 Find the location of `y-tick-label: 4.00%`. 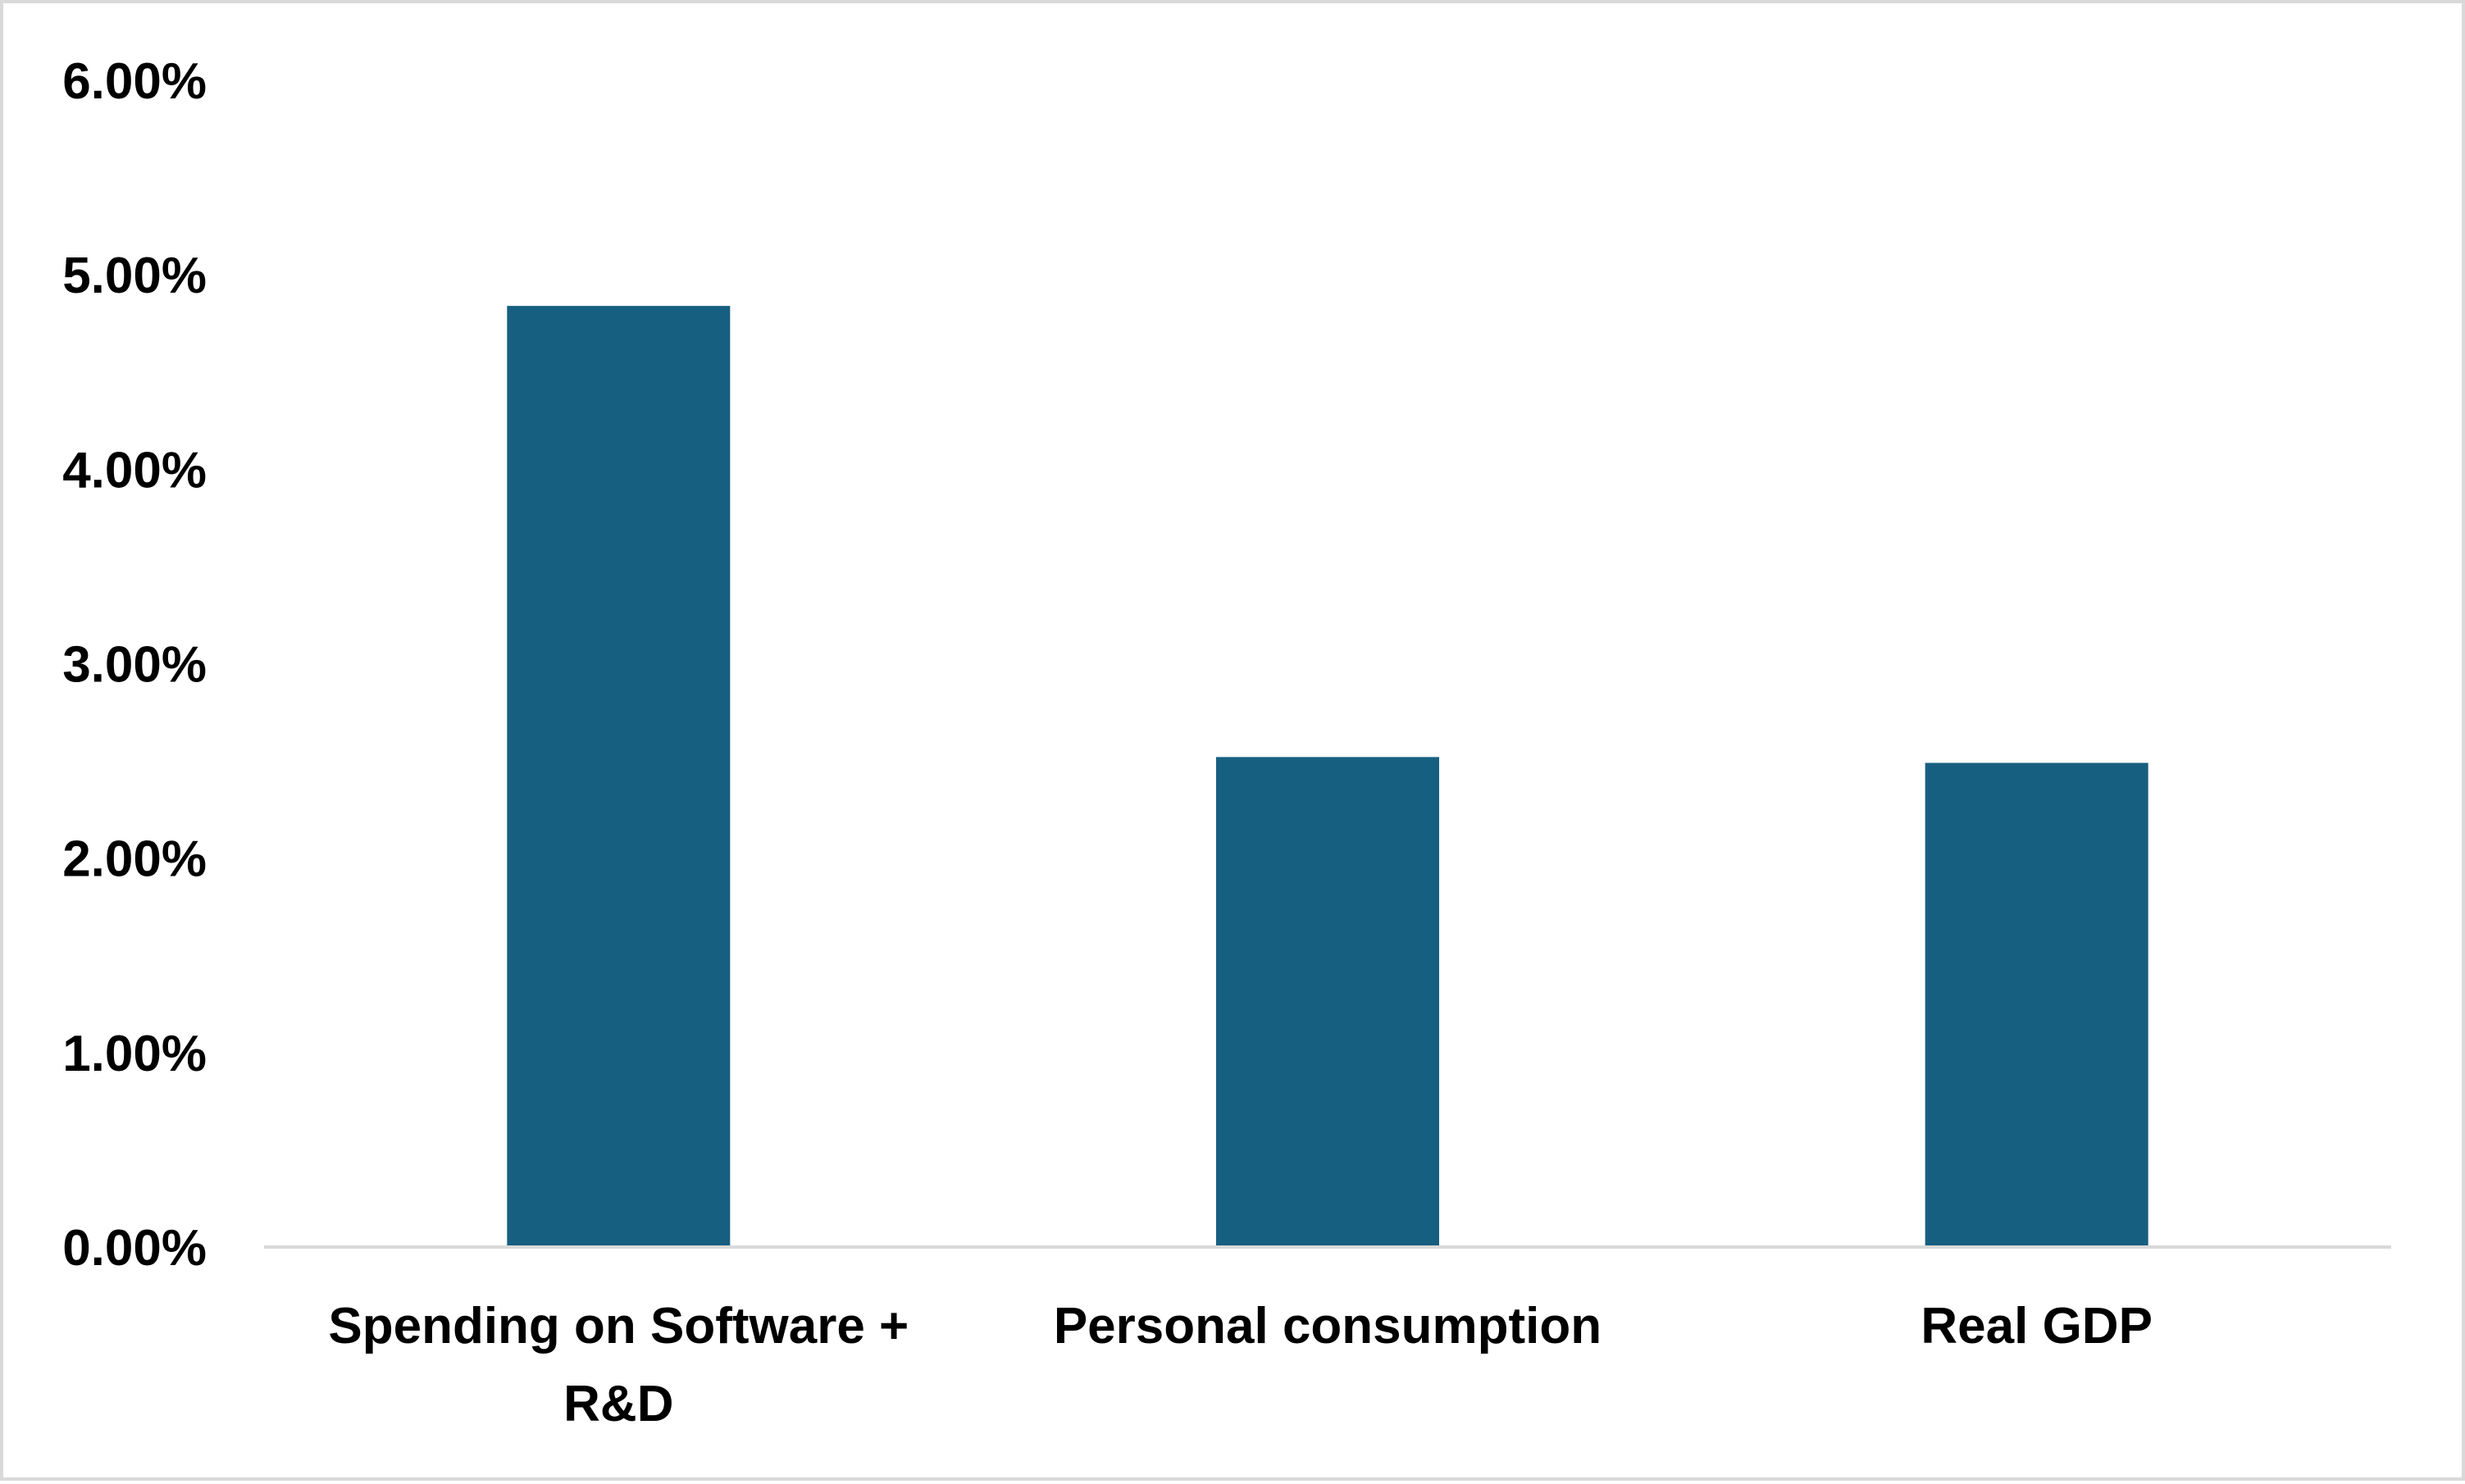

y-tick-label: 4.00% is located at coordinates (134, 470).